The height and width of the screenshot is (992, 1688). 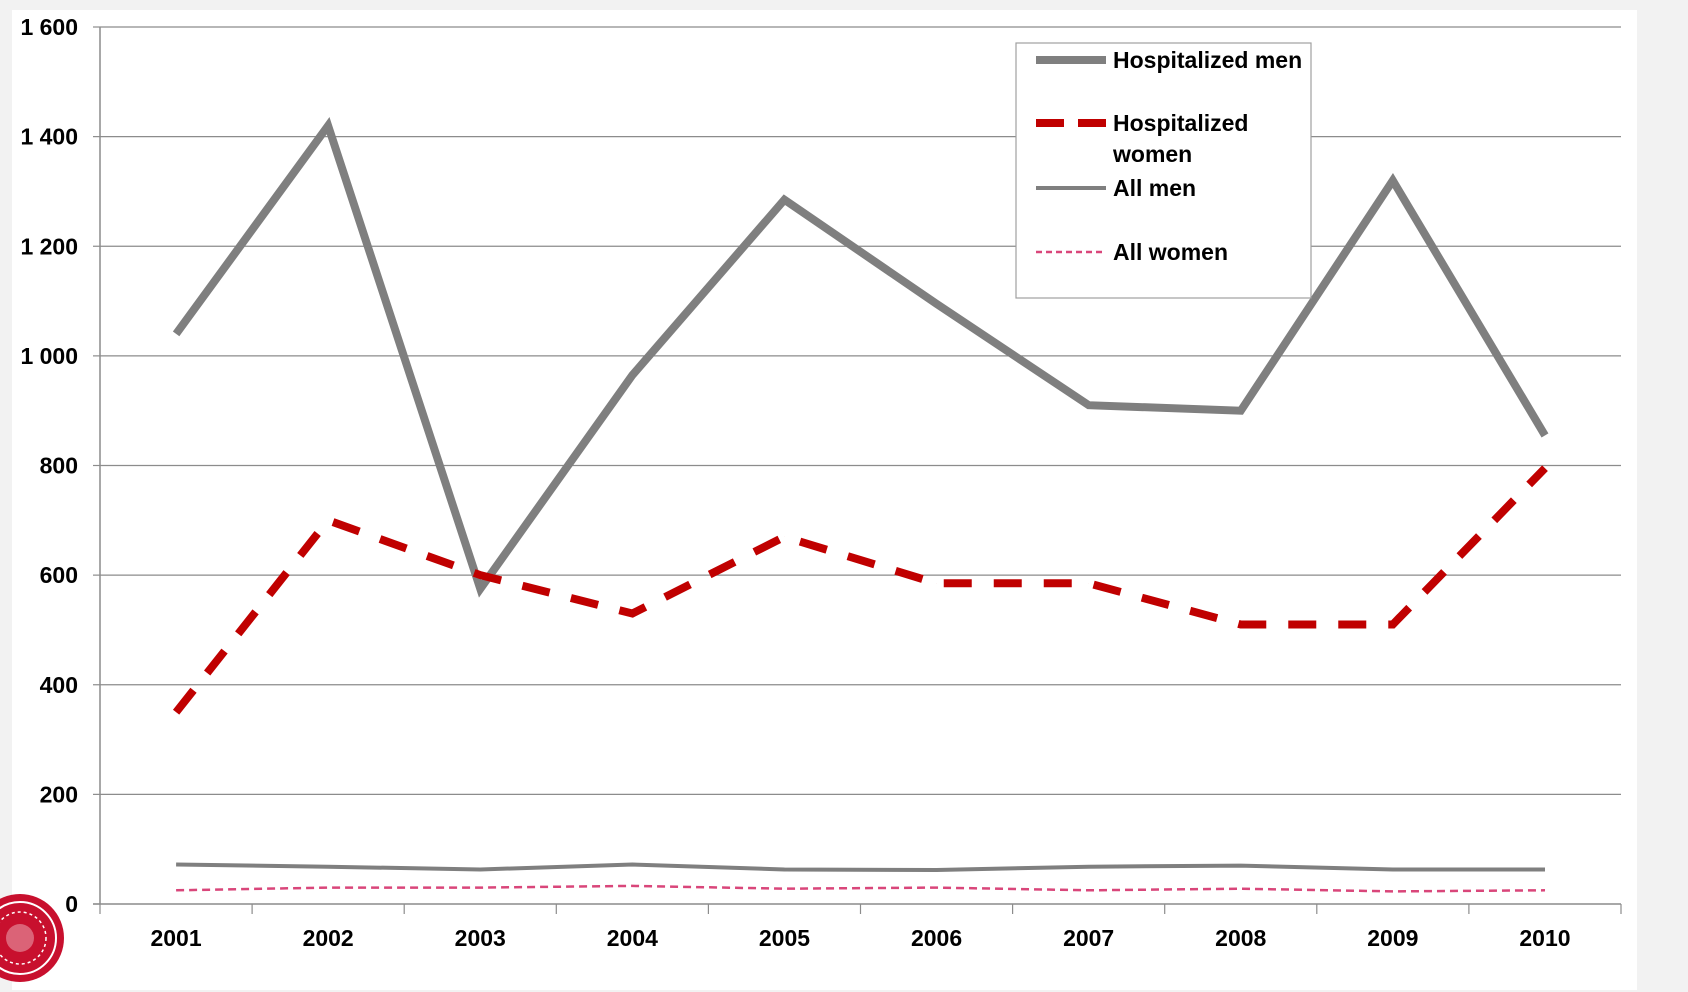 I want to click on x-tick-label: 2008, so click(x=1240, y=938).